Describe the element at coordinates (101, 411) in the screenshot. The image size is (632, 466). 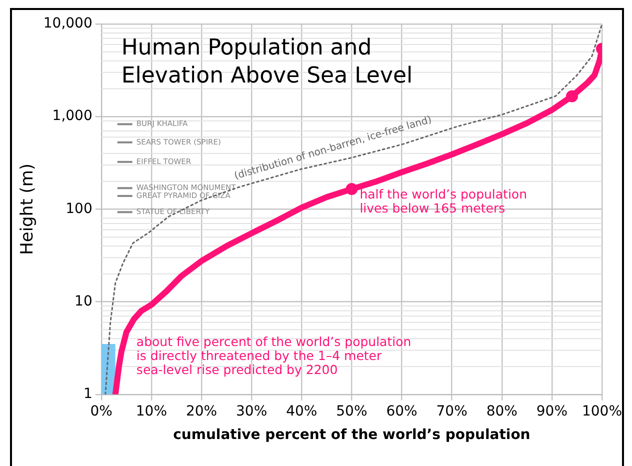
I see `x-tick-label: 0%` at that location.